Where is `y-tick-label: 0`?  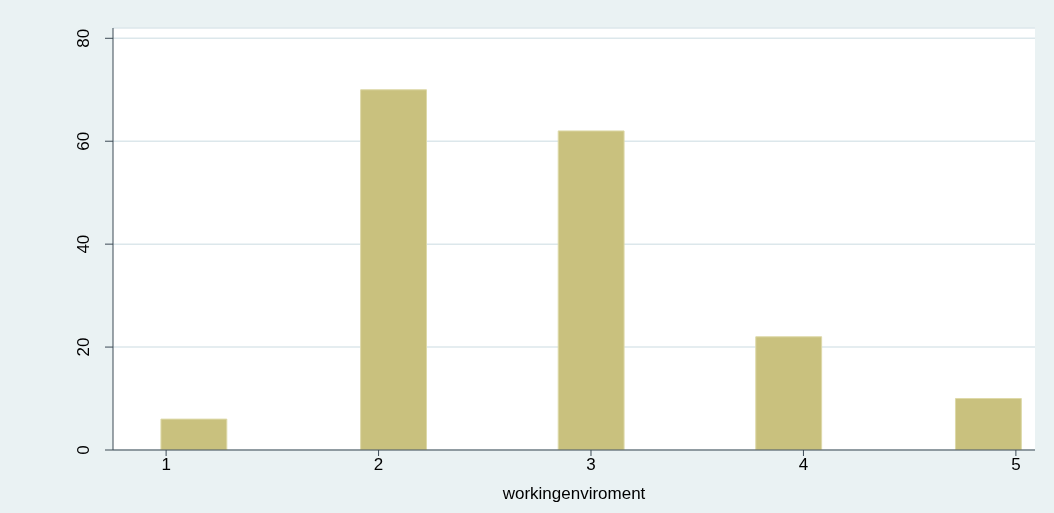
y-tick-label: 0 is located at coordinates (83, 450).